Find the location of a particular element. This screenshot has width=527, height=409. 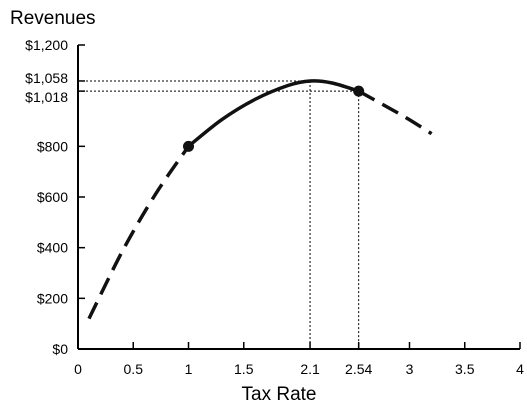

y-tick-label: $1,058 is located at coordinates (46, 78).